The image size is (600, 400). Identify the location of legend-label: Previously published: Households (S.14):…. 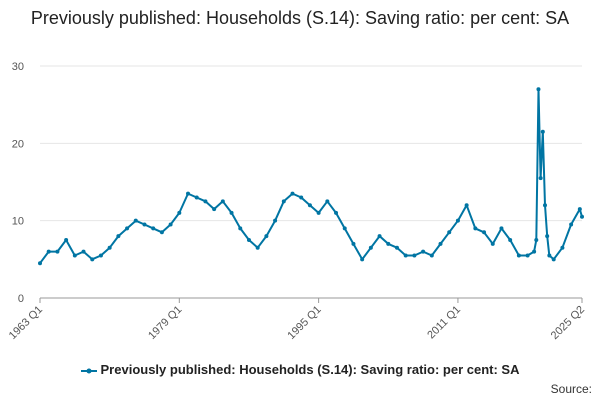
(310, 369).